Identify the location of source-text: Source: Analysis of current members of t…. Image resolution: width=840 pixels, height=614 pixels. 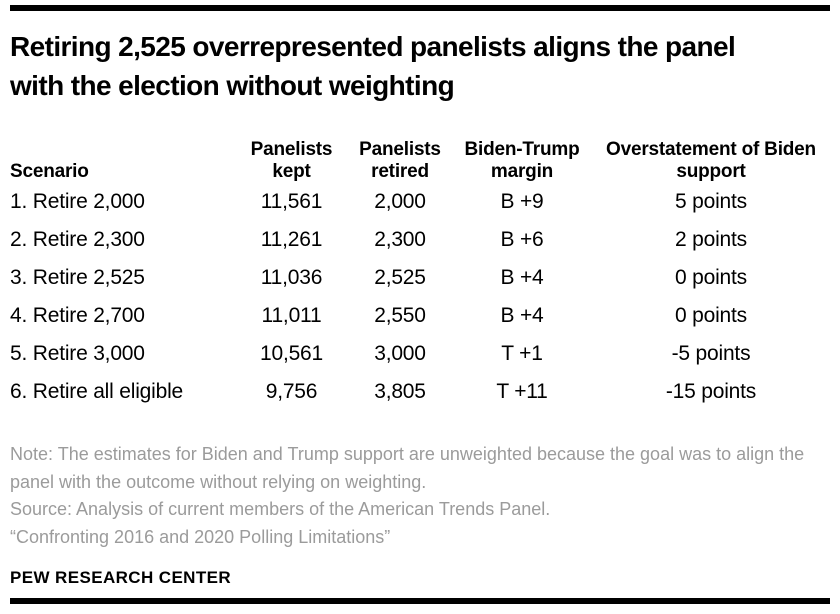
(280, 509).